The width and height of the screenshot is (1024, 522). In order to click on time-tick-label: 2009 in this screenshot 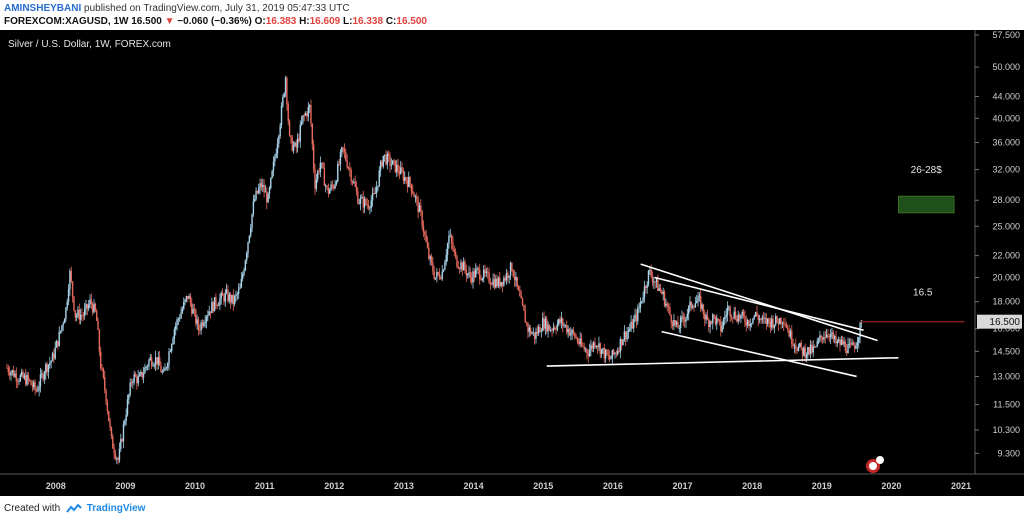, I will do `click(125, 486)`.